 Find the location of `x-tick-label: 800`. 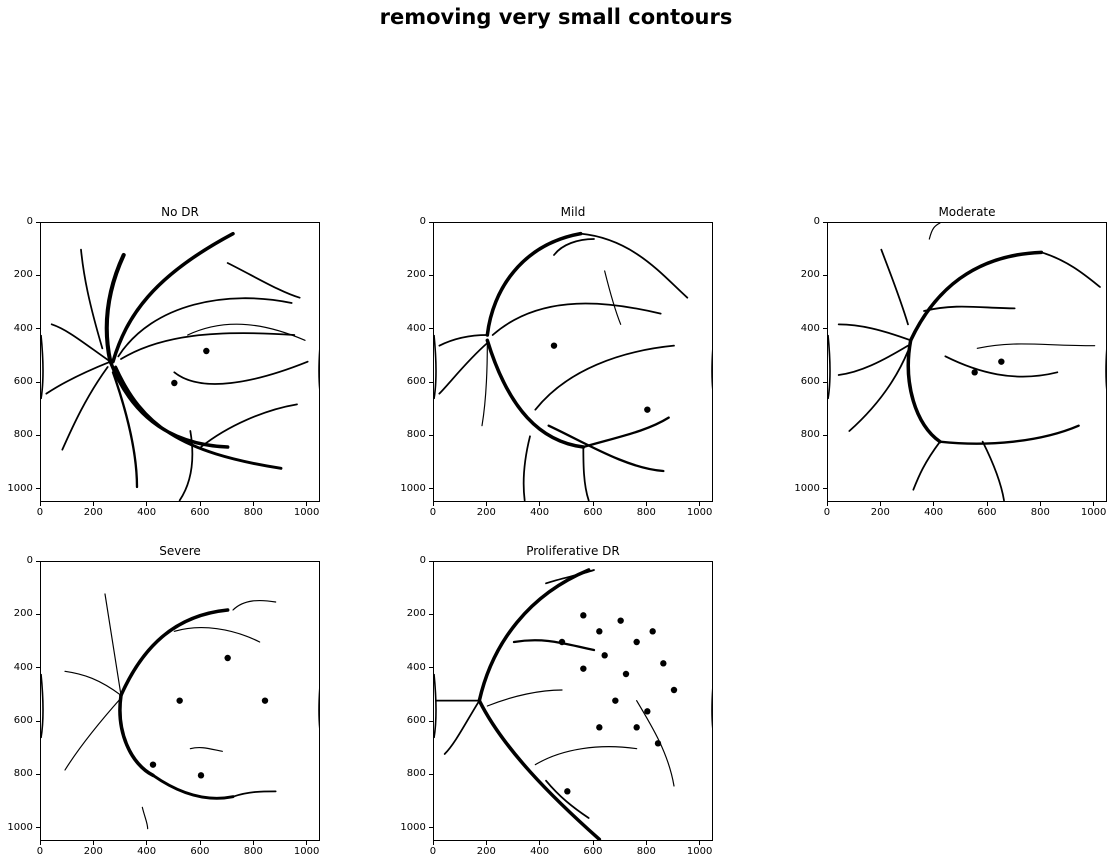

x-tick-label: 800 is located at coordinates (1040, 512).